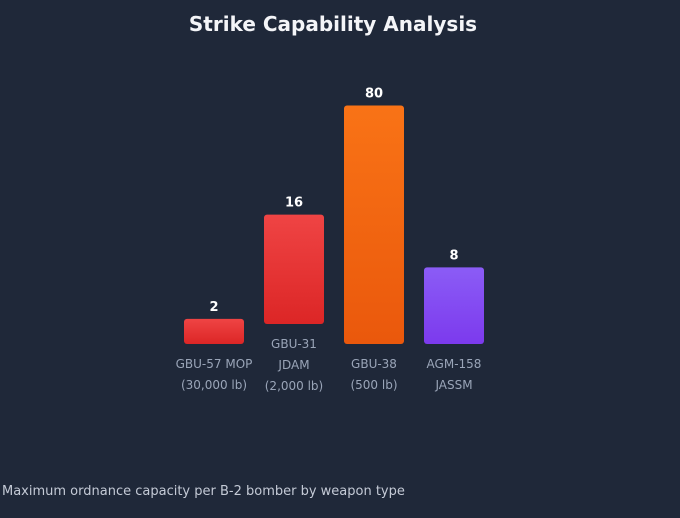 The width and height of the screenshot is (680, 518). I want to click on value-label-agm-158-jassm: 8, so click(453, 255).